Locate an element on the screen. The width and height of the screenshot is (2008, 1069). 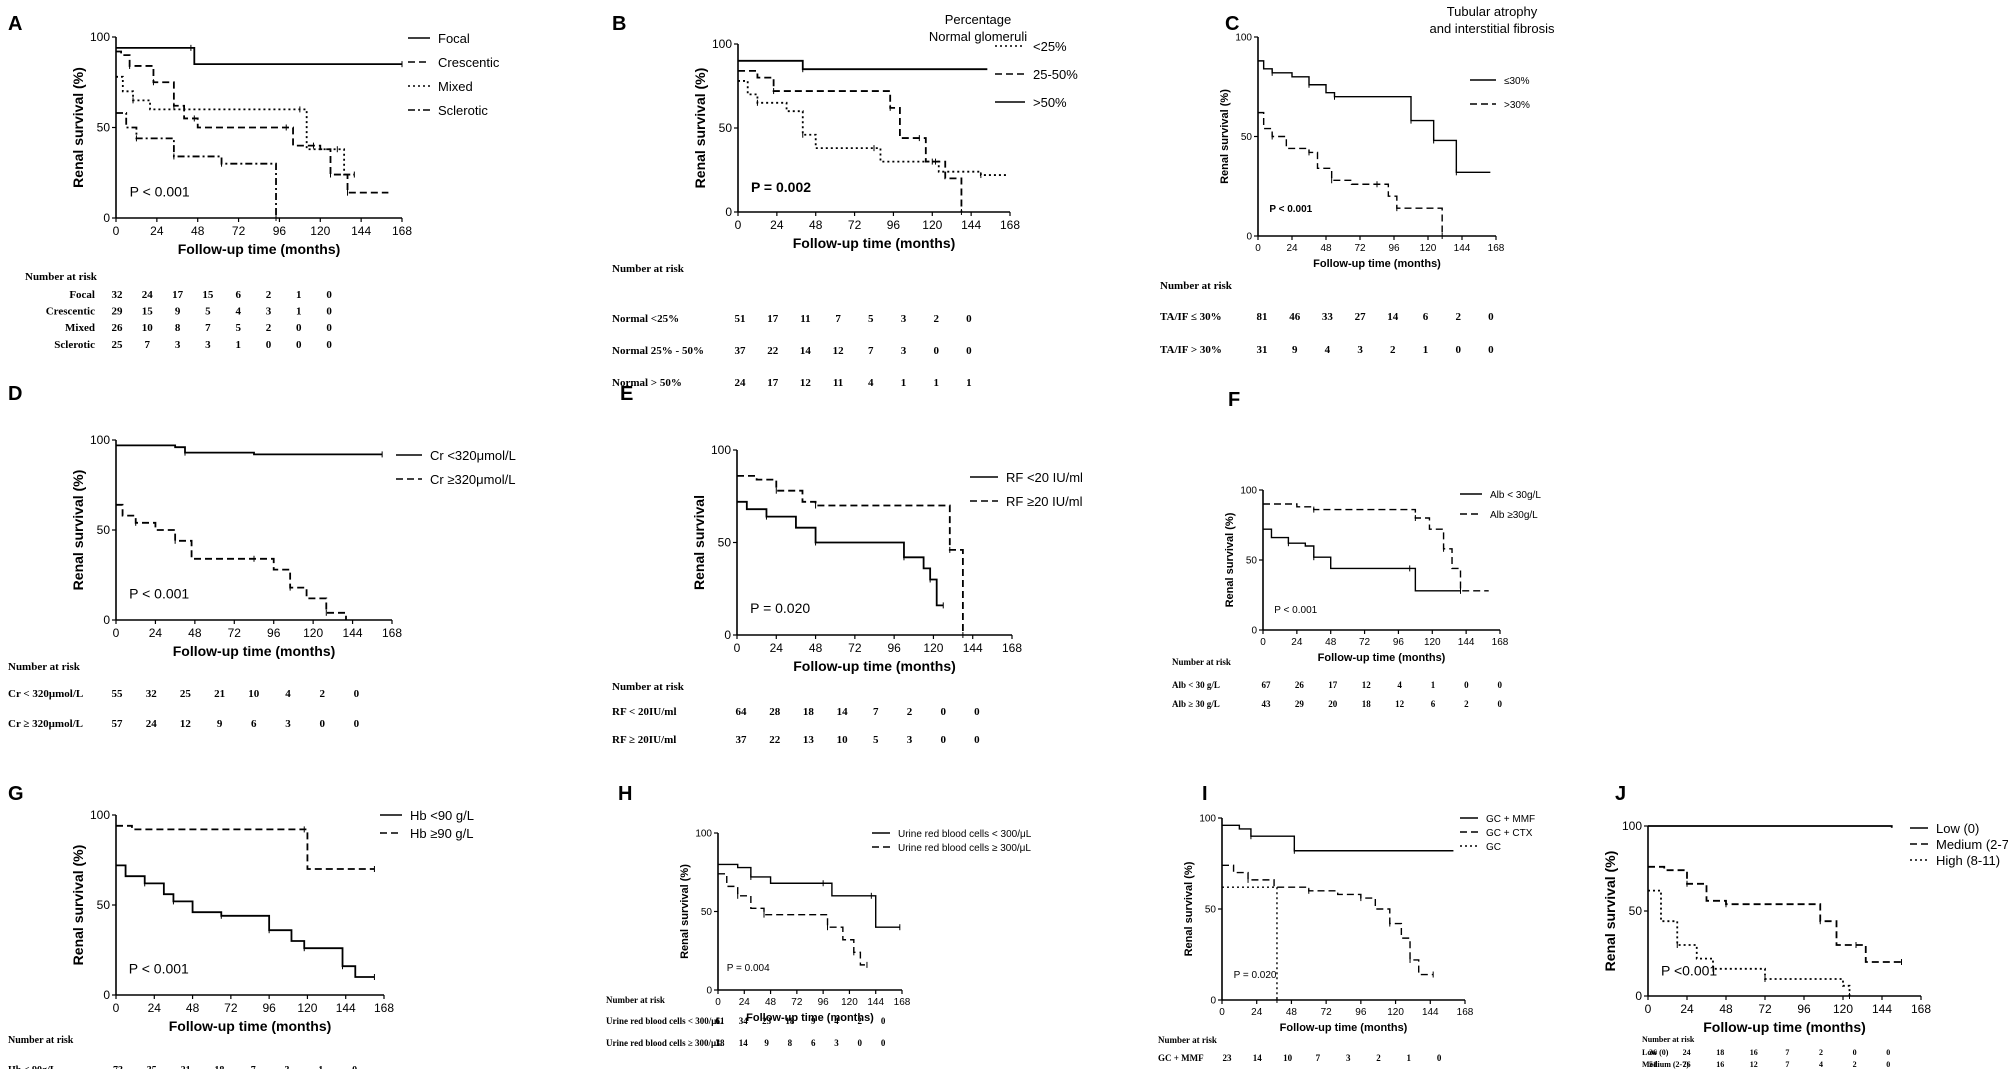
risk-value: 61 is located at coordinates (721, 1021).